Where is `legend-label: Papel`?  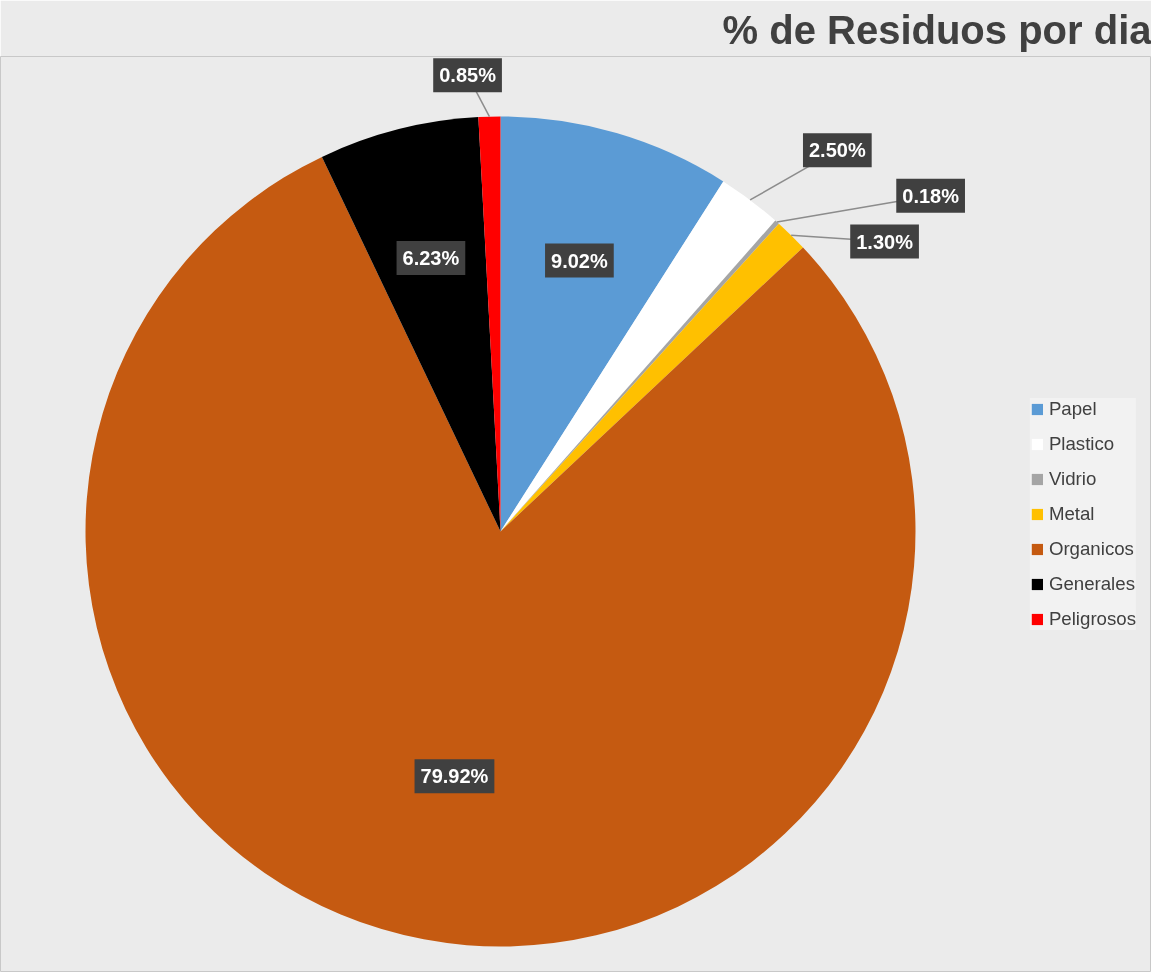
legend-label: Papel is located at coordinates (1072, 409).